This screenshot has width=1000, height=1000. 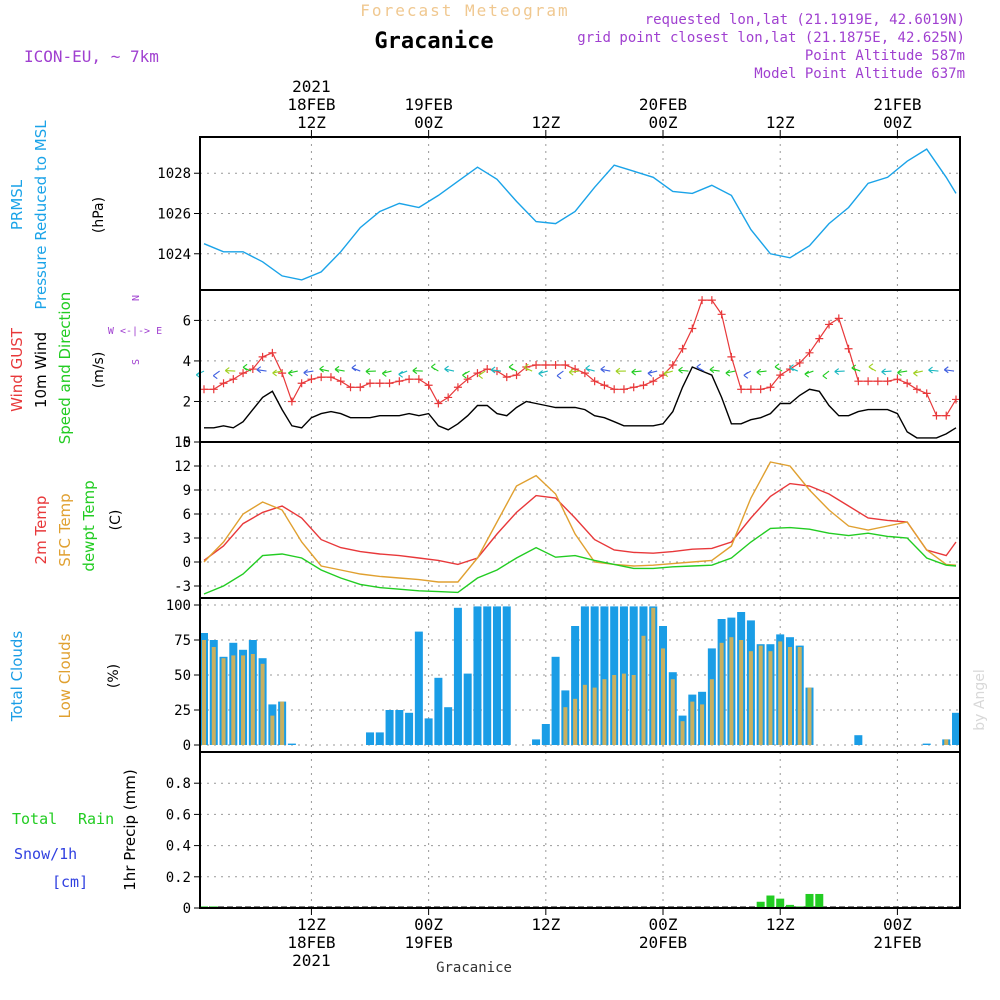 What do you see at coordinates (580, 522) in the screenshot?
I see `sfc-temp-line` at bounding box center [580, 522].